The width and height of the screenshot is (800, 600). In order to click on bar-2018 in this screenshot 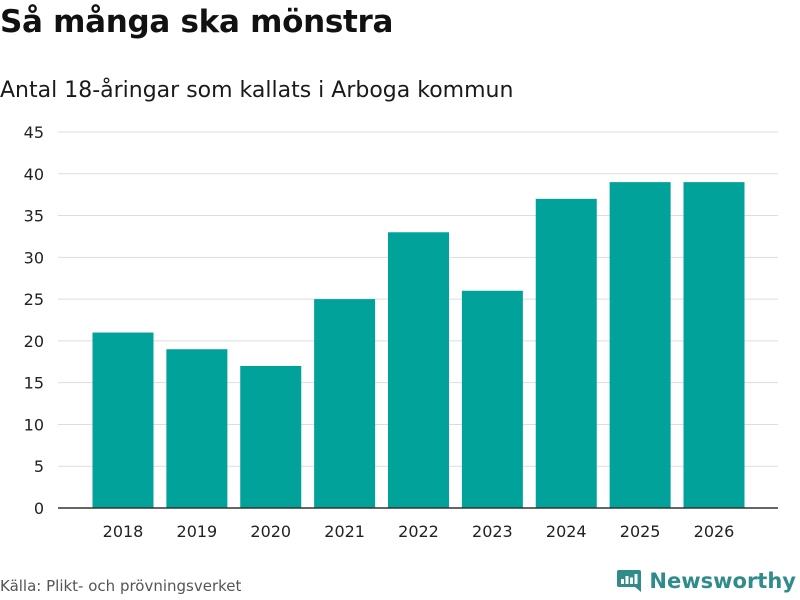, I will do `click(123, 420)`.